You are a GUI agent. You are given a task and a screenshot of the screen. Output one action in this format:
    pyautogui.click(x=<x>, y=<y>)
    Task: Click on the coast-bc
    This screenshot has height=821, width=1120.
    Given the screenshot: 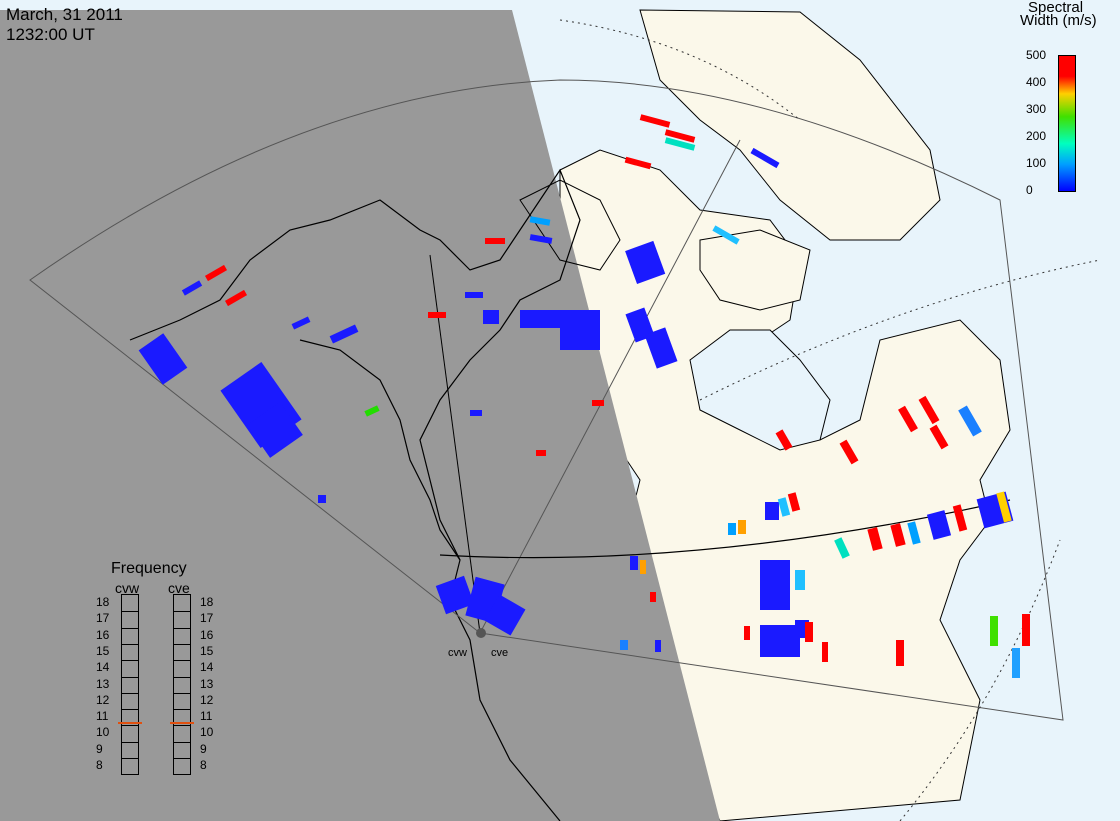 What is the action you would take?
    pyautogui.click(x=380, y=450)
    